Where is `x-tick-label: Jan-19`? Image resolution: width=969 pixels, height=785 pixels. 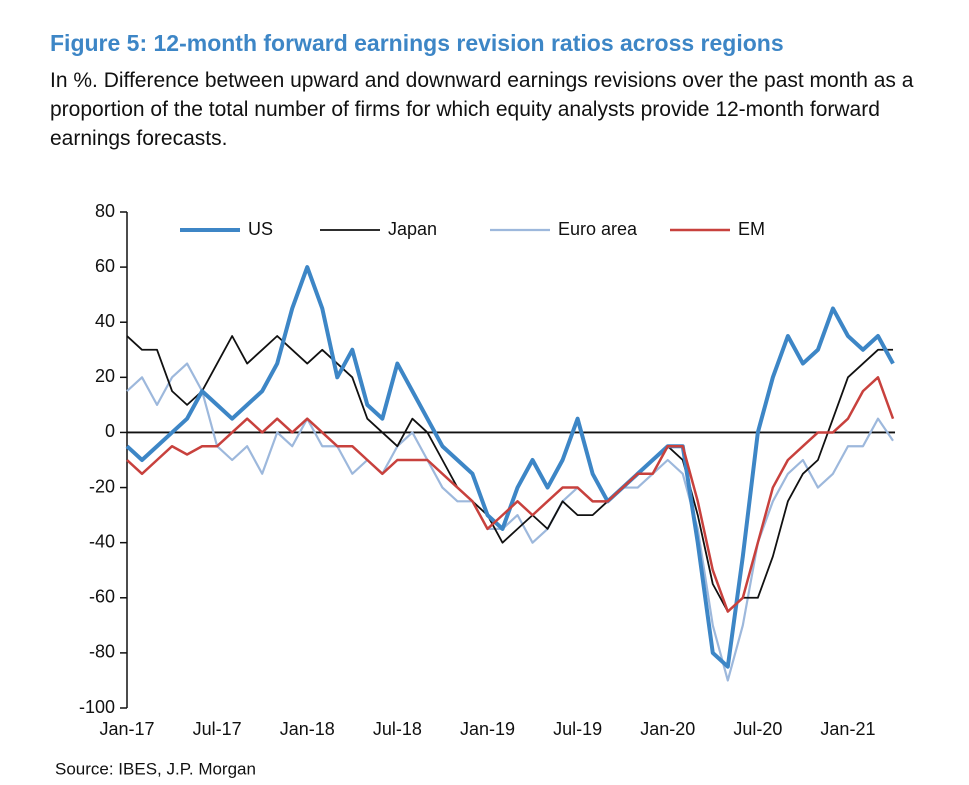 x-tick-label: Jan-19 is located at coordinates (487, 729).